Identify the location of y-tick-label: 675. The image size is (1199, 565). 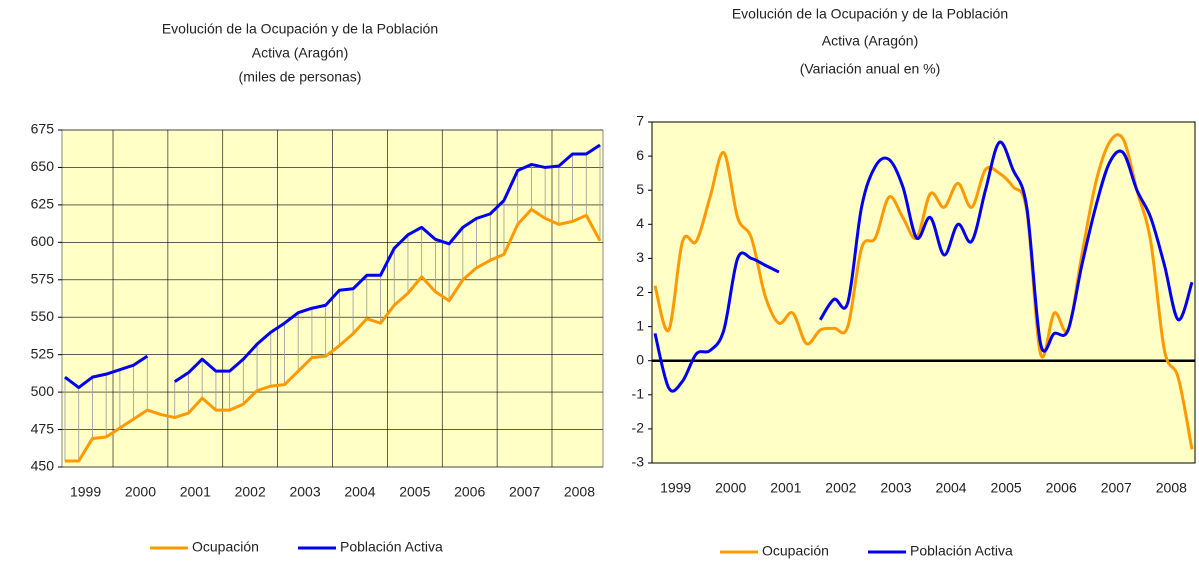
(43, 129).